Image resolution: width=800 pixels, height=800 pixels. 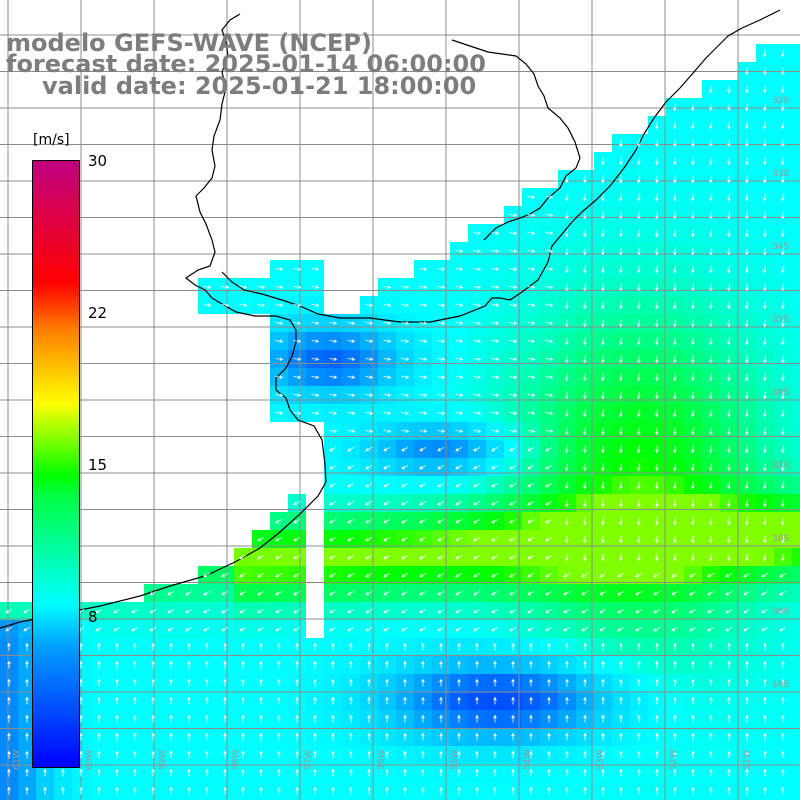 What do you see at coordinates (90, 759) in the screenshot?
I see `longitude-label: 60W` at bounding box center [90, 759].